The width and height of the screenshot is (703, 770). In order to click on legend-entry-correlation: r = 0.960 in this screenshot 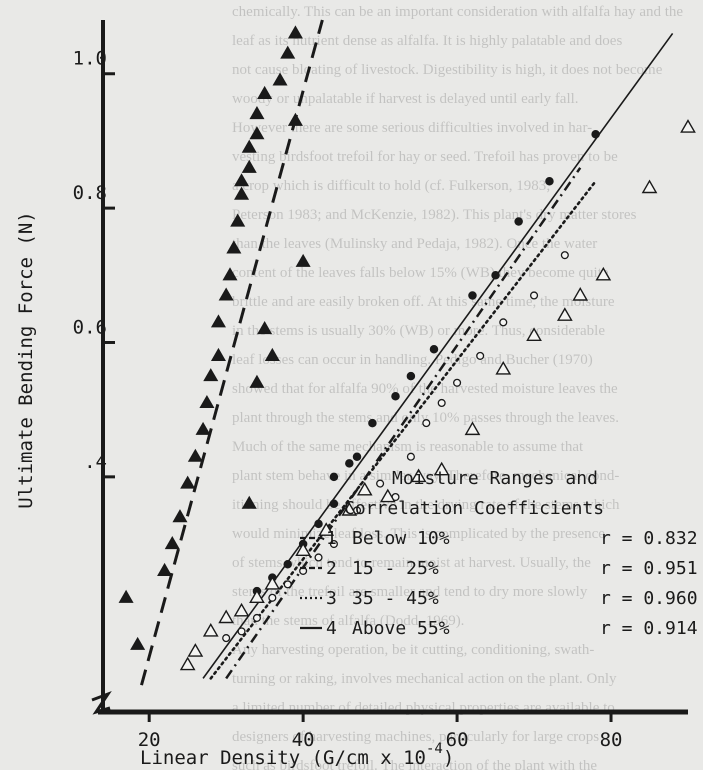, I will do `click(649, 598)`.